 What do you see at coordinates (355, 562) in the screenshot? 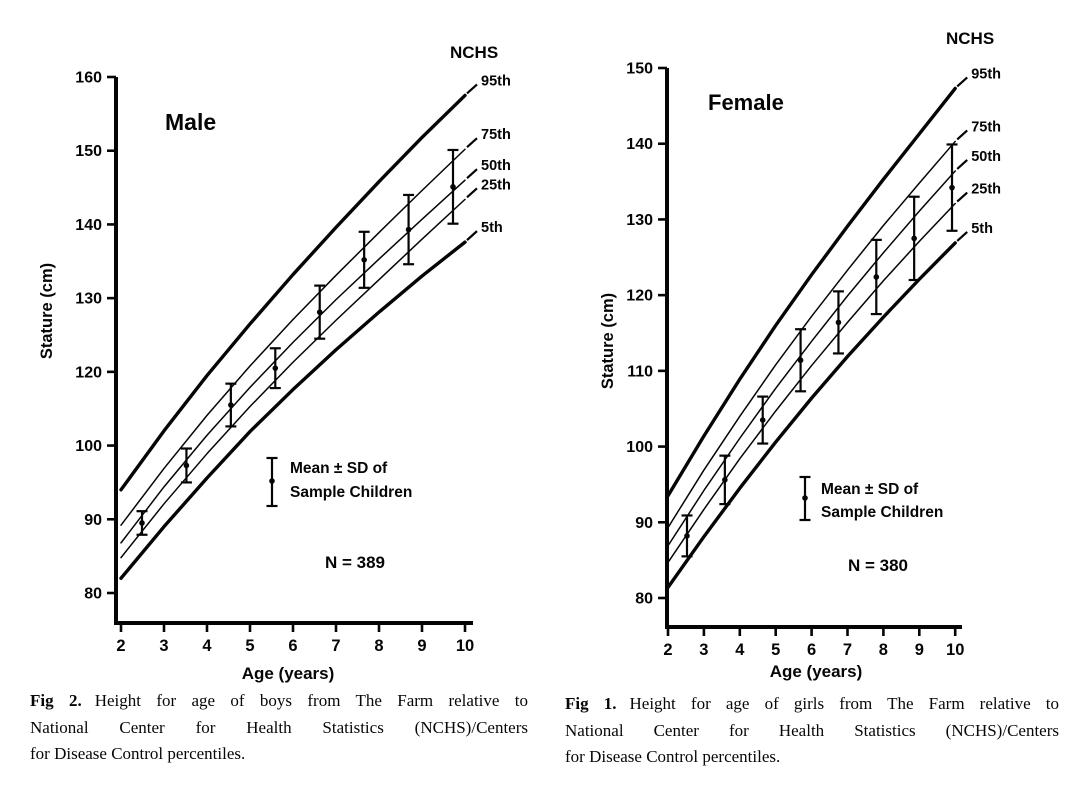
I see `sample-size-label: N = 389` at bounding box center [355, 562].